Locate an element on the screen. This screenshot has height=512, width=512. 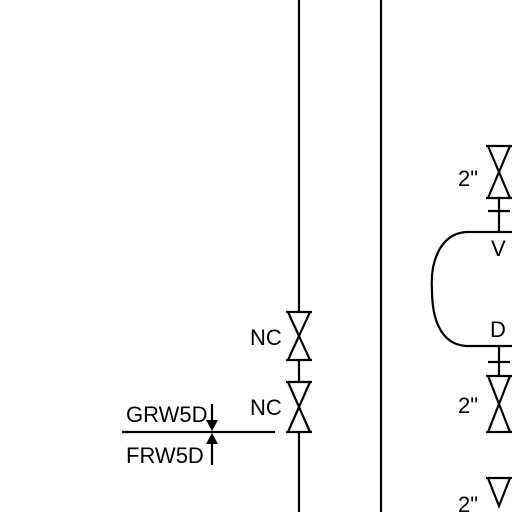
gate-valve-right-bottom is located at coordinates (499, 493).